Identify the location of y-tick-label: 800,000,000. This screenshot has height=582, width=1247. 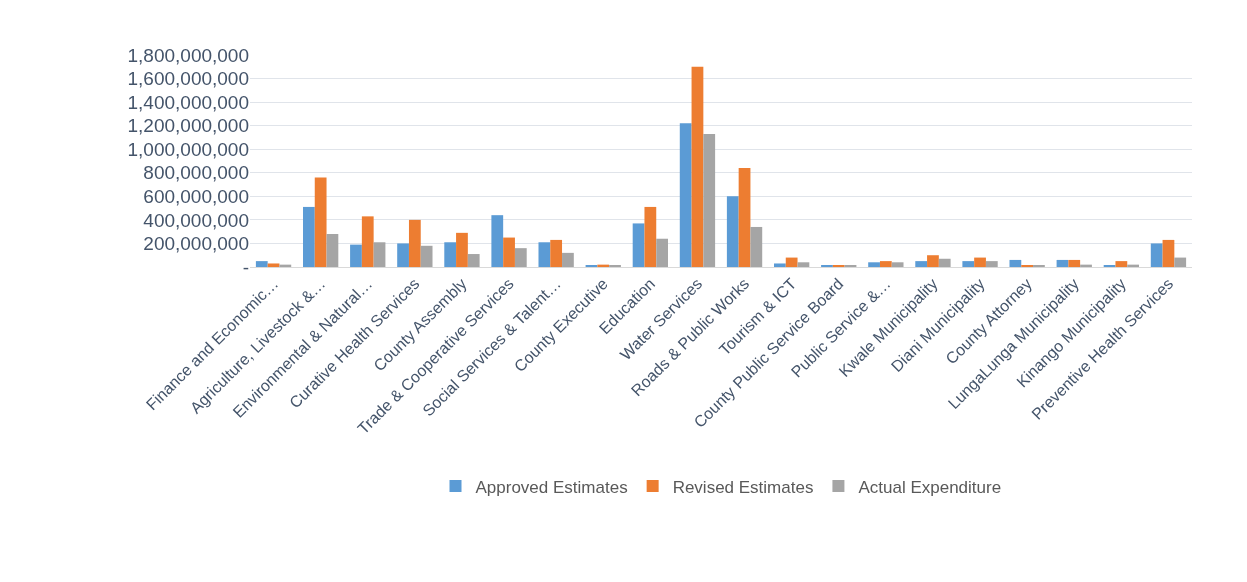
(196, 173).